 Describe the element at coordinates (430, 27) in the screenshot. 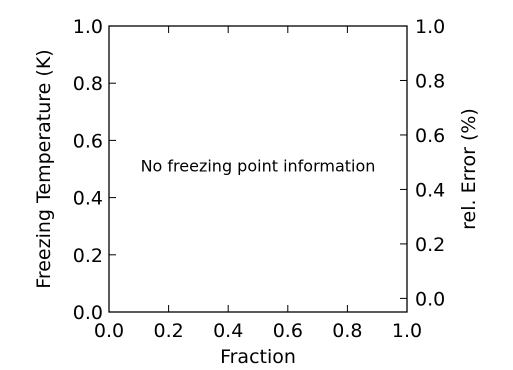

I see `y2-tick-label: 1.0` at that location.